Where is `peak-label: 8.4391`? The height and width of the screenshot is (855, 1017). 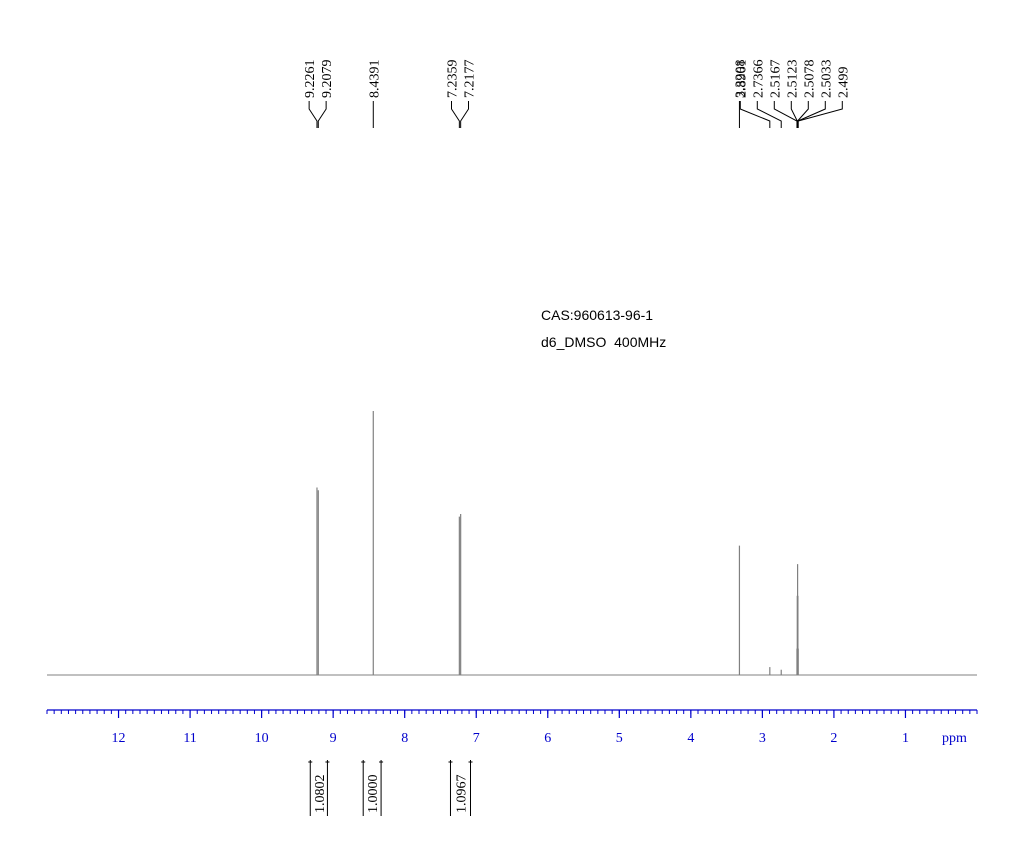 peak-label: 8.4391 is located at coordinates (374, 79).